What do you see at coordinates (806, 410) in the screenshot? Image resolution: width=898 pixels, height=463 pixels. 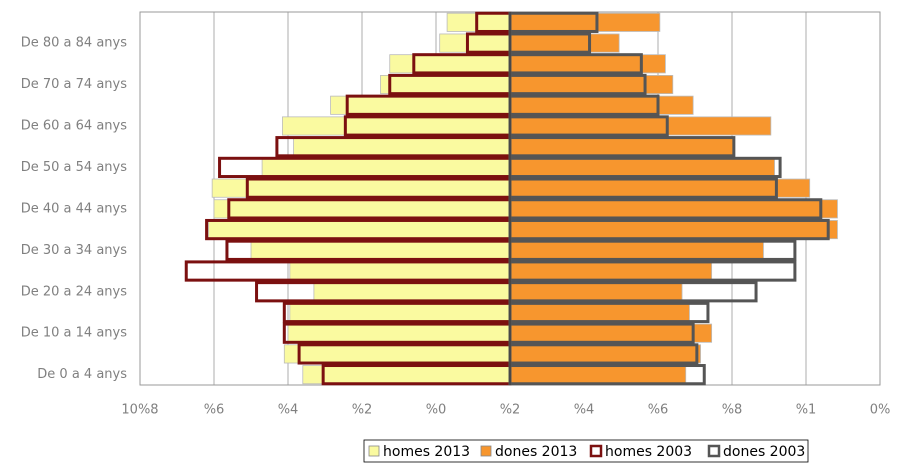 I see `x-tick-label: %1` at bounding box center [806, 410].